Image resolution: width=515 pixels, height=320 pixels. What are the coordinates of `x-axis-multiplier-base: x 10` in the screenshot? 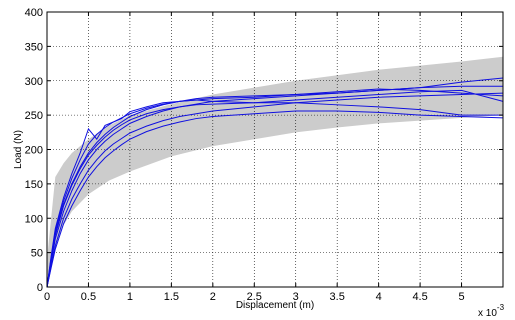 It's located at (487, 313).